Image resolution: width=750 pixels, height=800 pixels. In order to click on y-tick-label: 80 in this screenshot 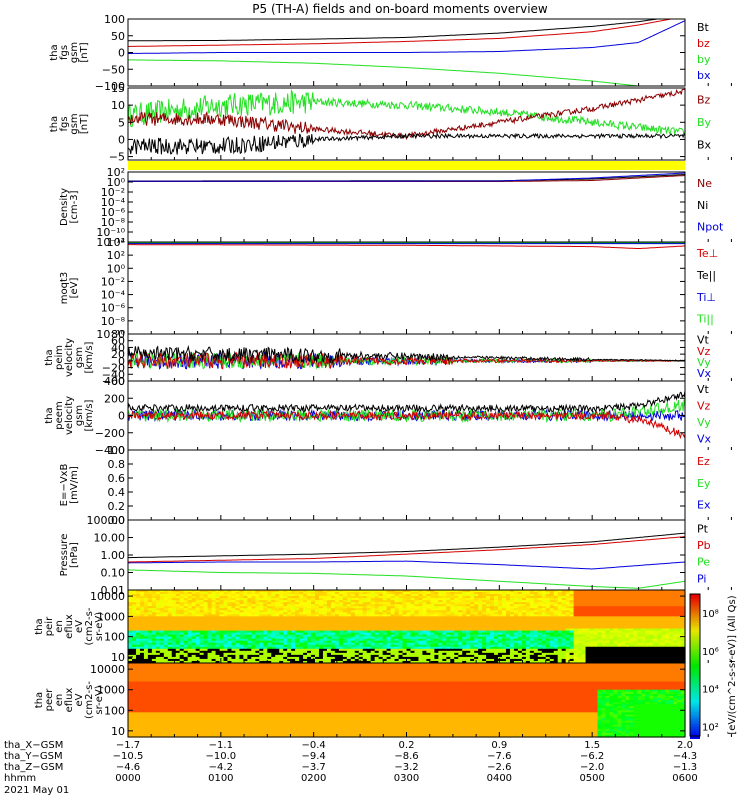, I will do `click(118, 334)`.